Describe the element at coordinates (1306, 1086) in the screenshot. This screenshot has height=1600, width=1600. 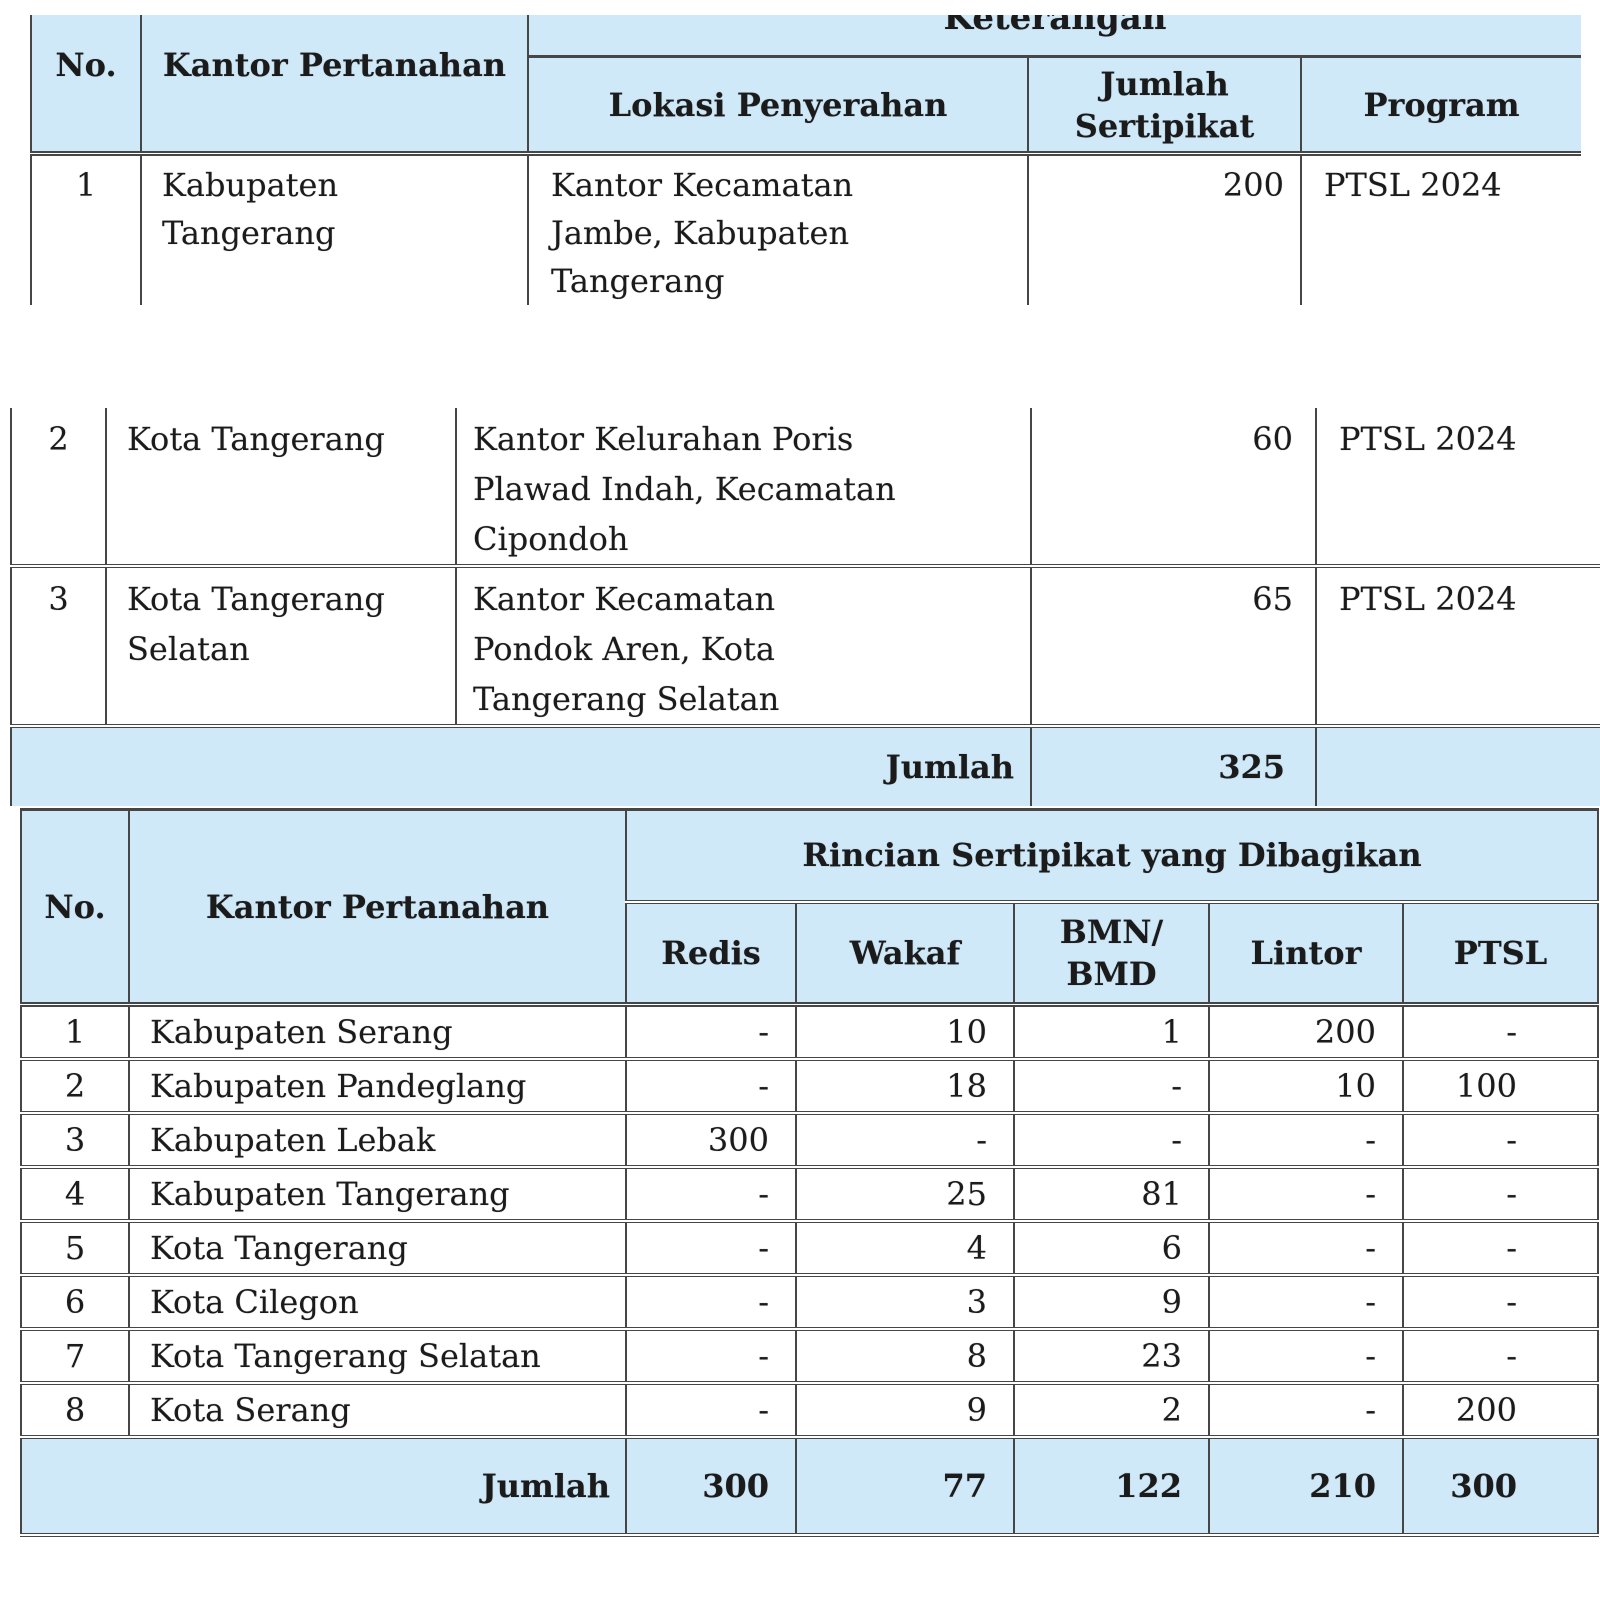
I see `cell-lintor: 10` at that location.